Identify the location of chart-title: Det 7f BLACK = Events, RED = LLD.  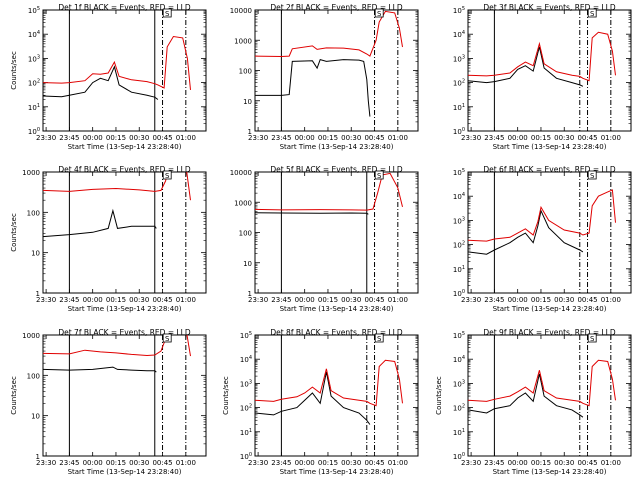
(124, 332).